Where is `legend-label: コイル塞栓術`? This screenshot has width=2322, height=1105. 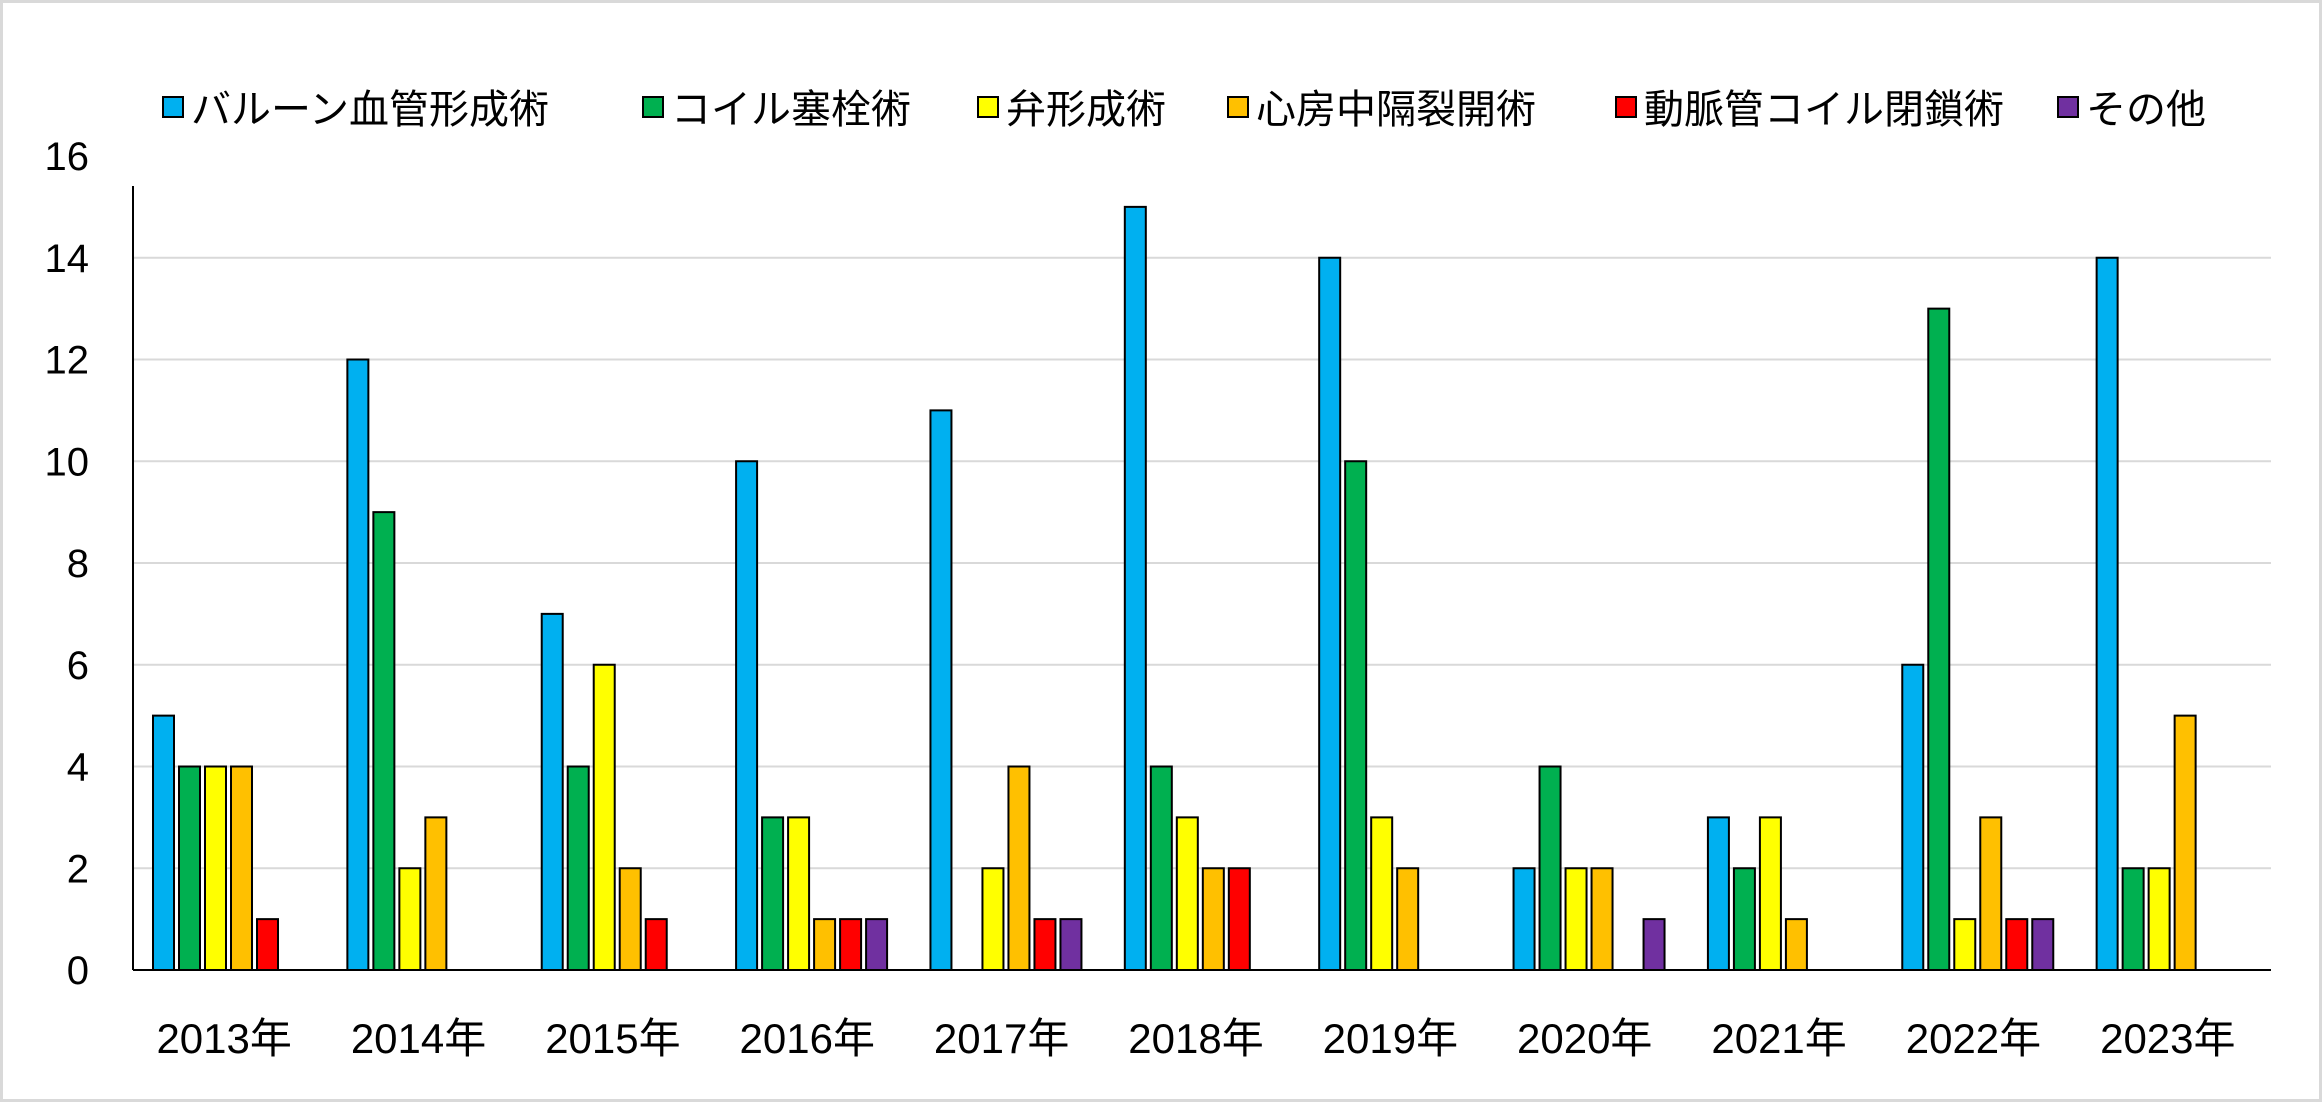 legend-label: コイル塞栓術 is located at coordinates (791, 110).